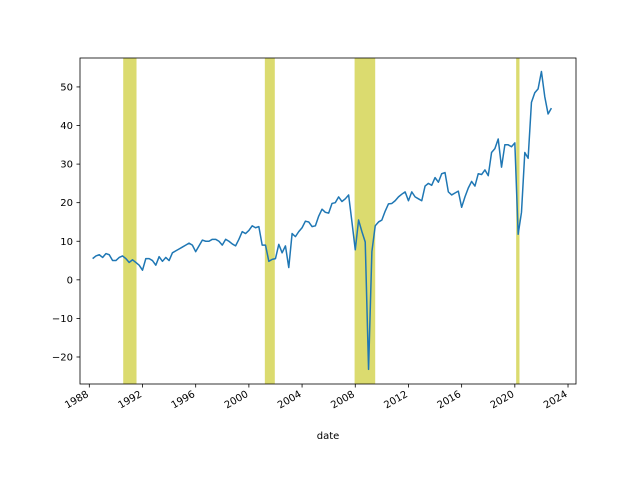 This screenshot has height=480, width=640. I want to click on y-tick-label: 10, so click(66, 242).